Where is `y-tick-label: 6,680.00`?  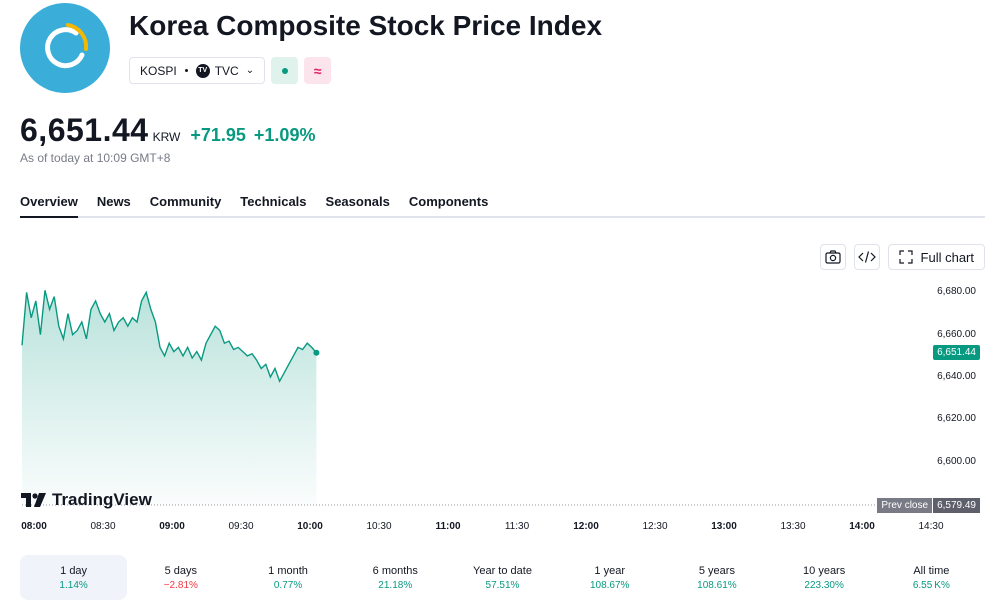 y-tick-label: 6,680.00 is located at coordinates (956, 292).